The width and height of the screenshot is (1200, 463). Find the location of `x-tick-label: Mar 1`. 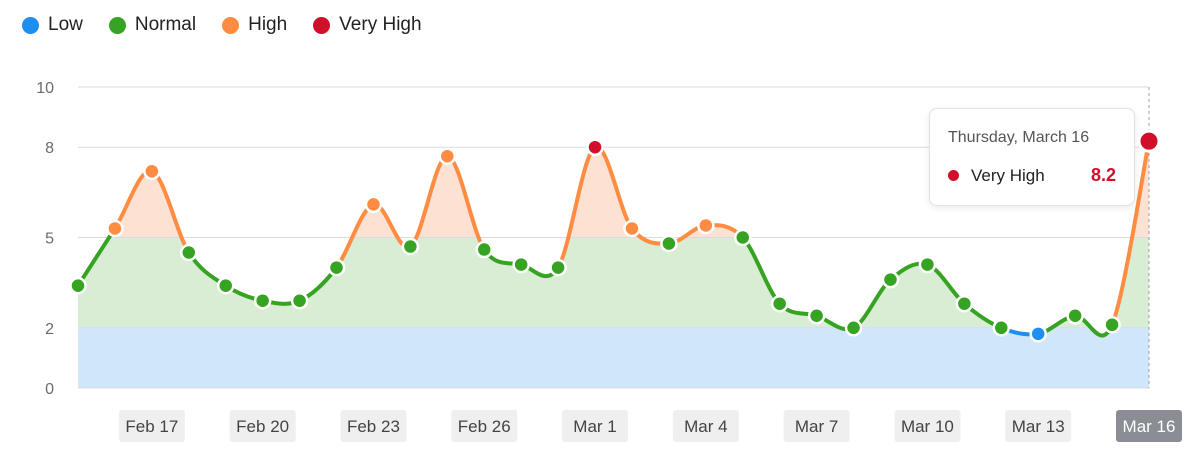

x-tick-label: Mar 1 is located at coordinates (594, 426).